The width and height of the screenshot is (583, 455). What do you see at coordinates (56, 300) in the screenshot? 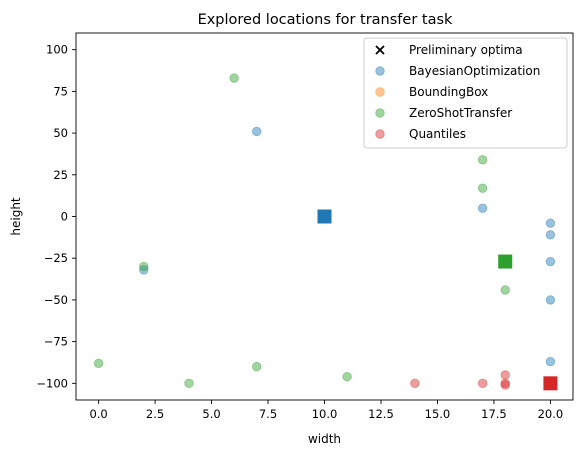
I see `y-tick-label: −50` at bounding box center [56, 300].